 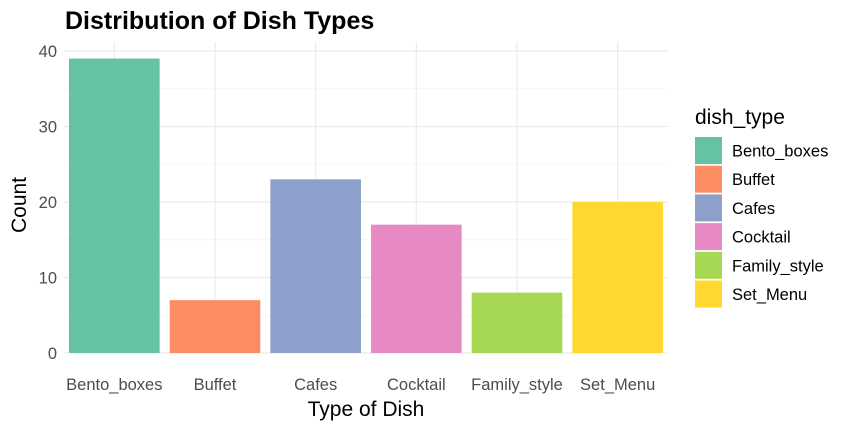 What do you see at coordinates (215, 326) in the screenshot?
I see `bar-buffet` at bounding box center [215, 326].